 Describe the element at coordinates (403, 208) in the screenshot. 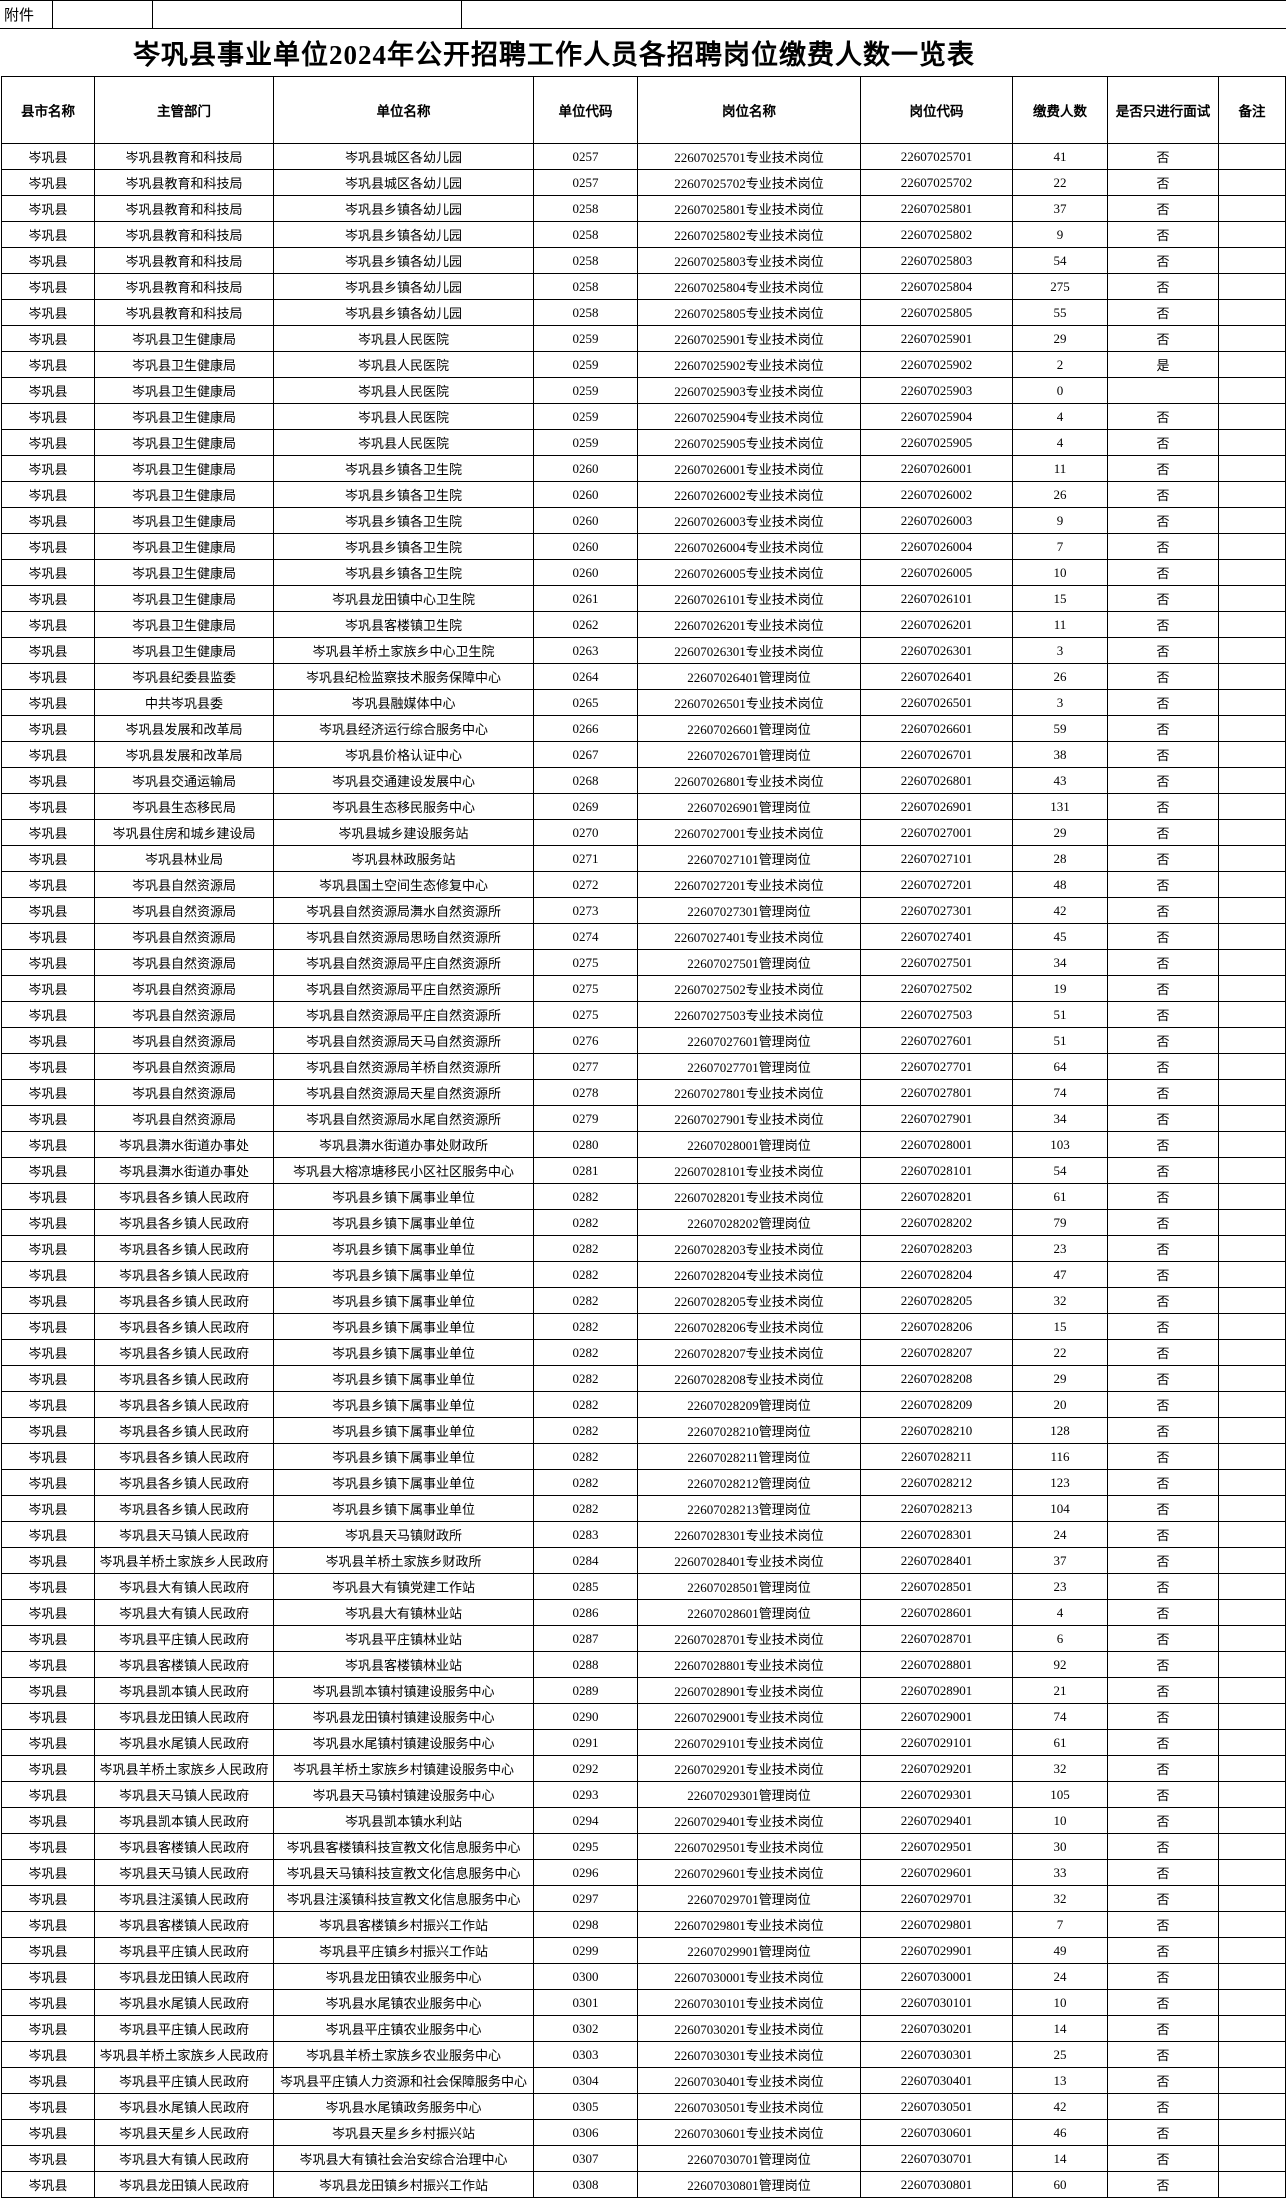

I see `cell-unit-name: 岑巩县乡镇各幼儿园` at that location.